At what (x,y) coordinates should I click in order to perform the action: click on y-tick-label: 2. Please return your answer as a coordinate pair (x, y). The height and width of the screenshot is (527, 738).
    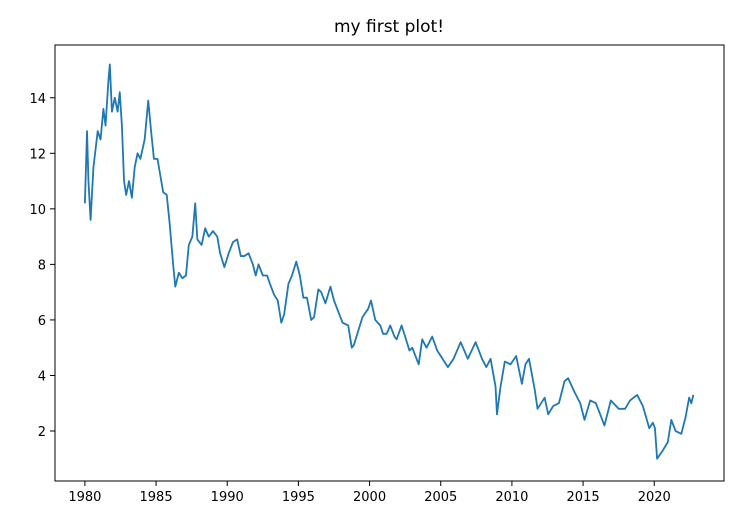
    Looking at the image, I should click on (42, 432).